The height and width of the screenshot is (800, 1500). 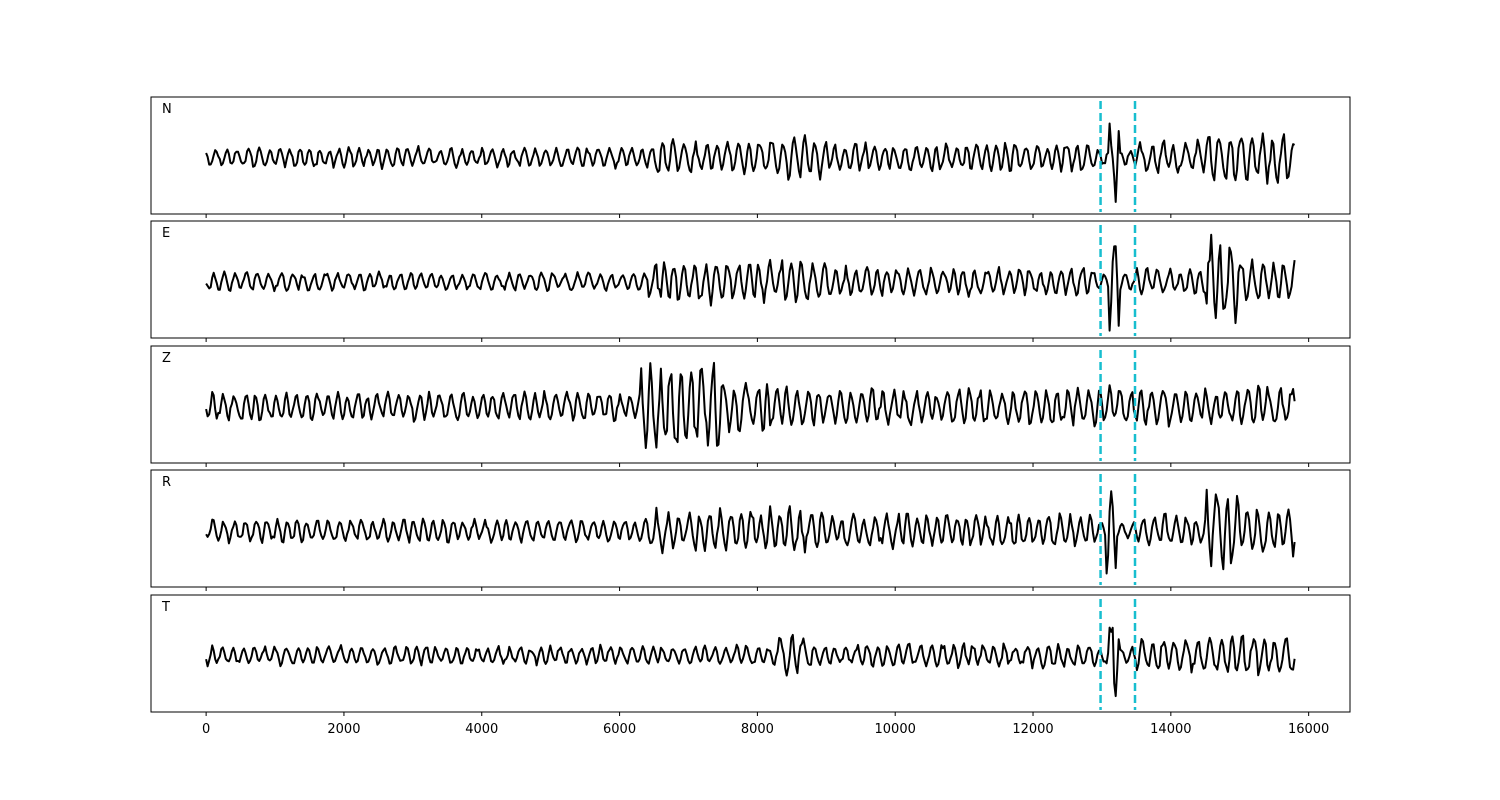 What do you see at coordinates (1032, 729) in the screenshot?
I see `x-tick-label: 12000` at bounding box center [1032, 729].